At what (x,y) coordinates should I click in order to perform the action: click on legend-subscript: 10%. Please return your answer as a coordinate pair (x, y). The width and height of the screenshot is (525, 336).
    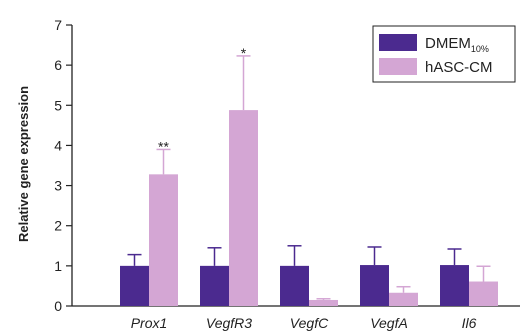
    Looking at the image, I should click on (480, 49).